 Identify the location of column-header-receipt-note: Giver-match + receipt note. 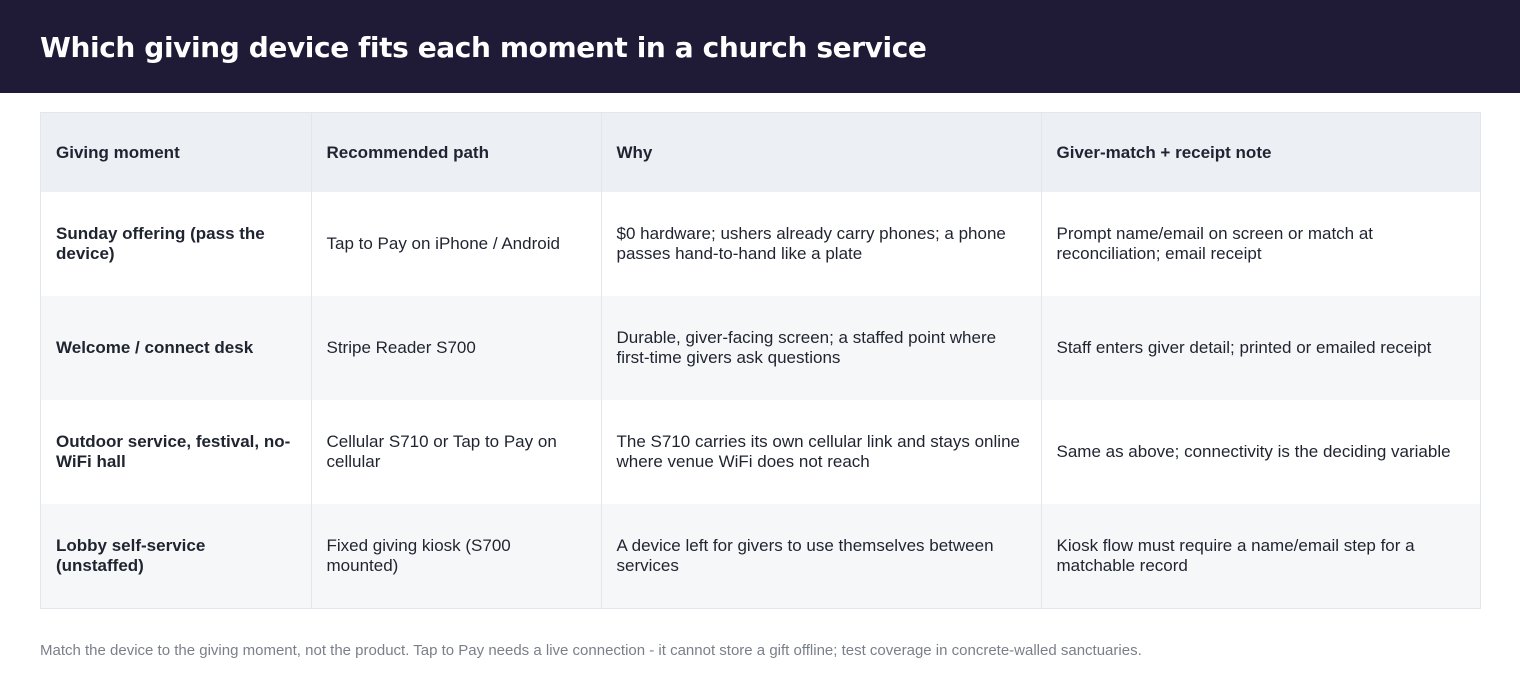
(1164, 152).